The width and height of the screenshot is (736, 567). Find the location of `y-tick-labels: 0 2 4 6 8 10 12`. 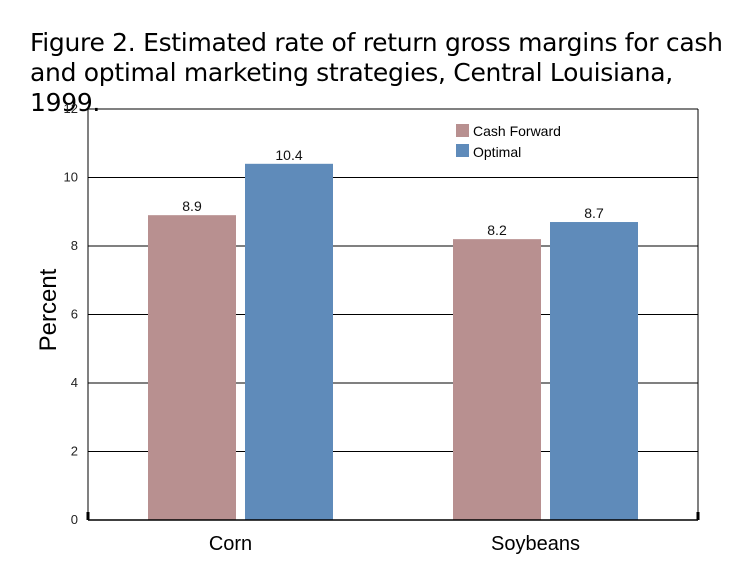

y-tick-labels: 0 2 4 6 8 10 12 is located at coordinates (71, 314).